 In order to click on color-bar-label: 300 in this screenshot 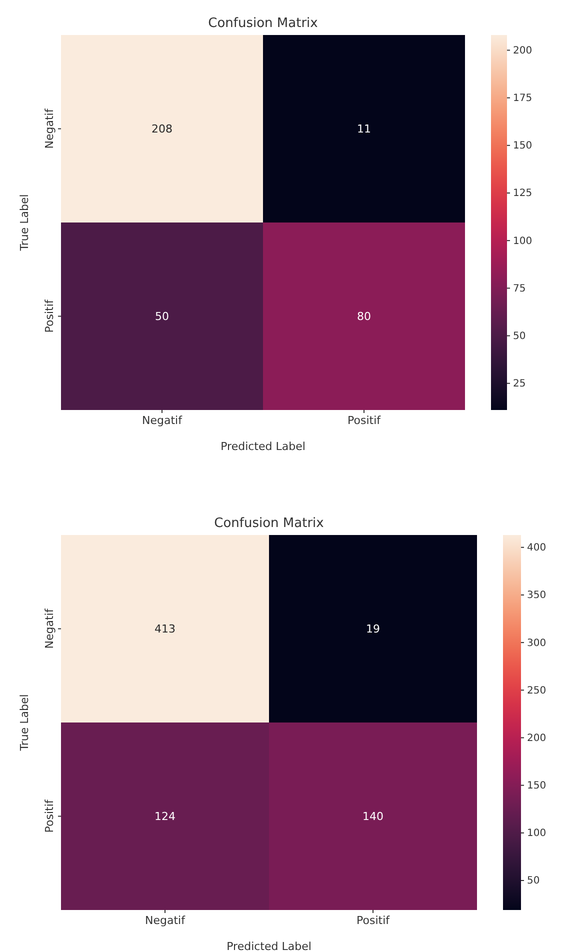, I will do `click(536, 643)`.